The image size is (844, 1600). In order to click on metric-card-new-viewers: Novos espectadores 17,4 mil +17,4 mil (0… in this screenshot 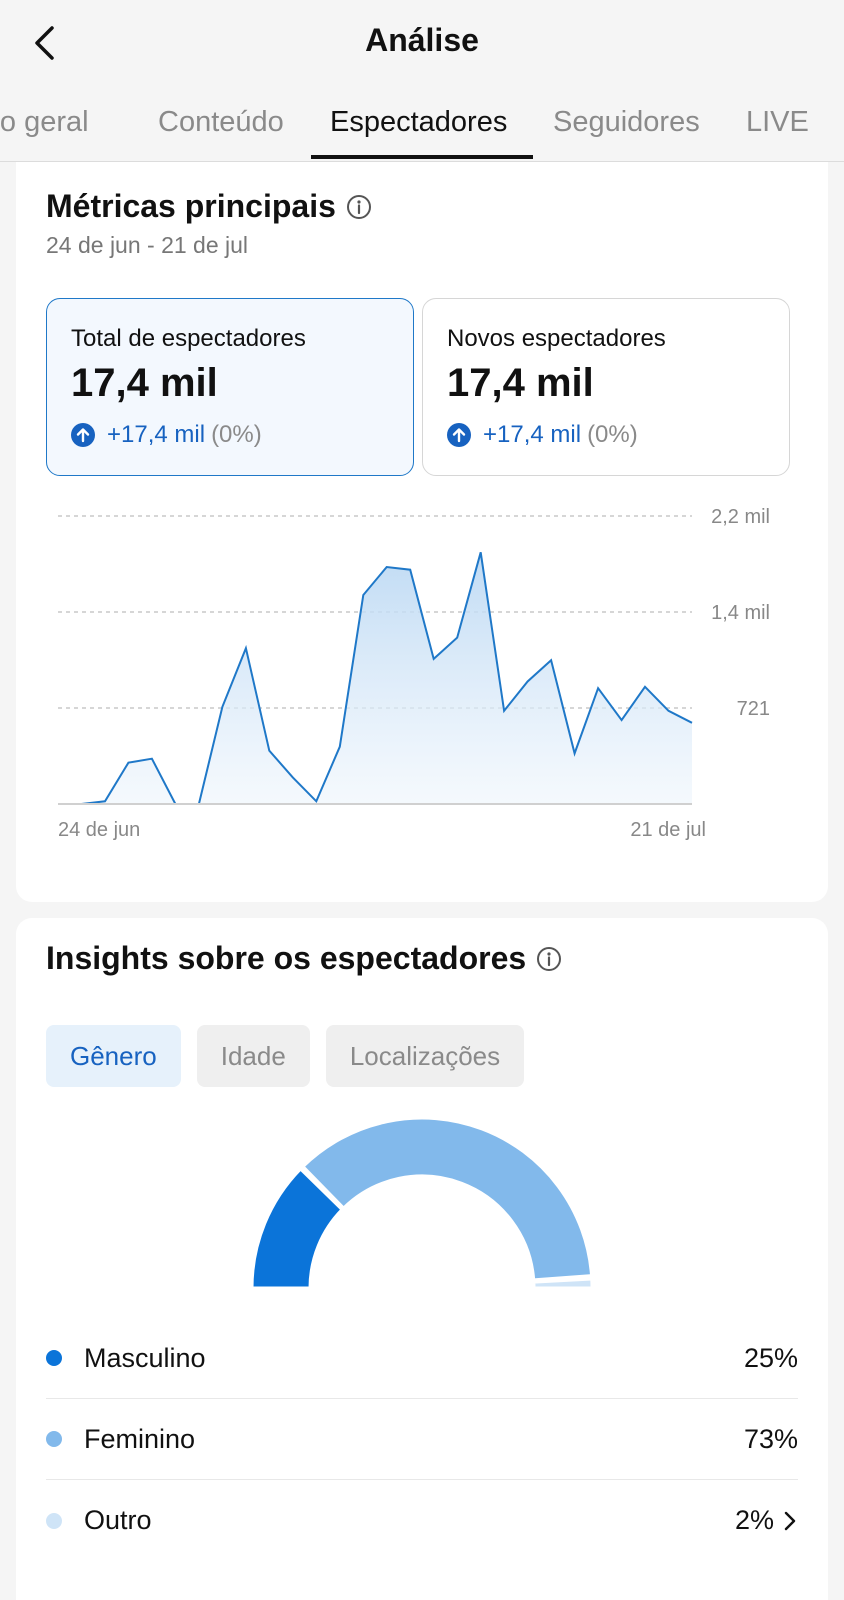, I will do `click(606, 387)`.